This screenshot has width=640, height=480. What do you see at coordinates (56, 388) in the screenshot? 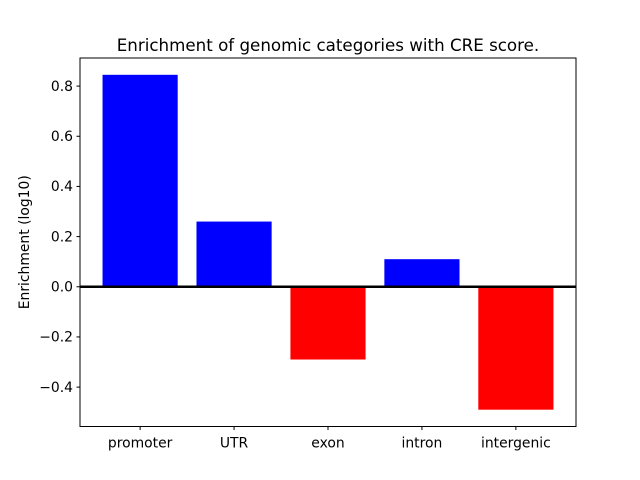
I see `y-tick-label: −0.4` at bounding box center [56, 388].